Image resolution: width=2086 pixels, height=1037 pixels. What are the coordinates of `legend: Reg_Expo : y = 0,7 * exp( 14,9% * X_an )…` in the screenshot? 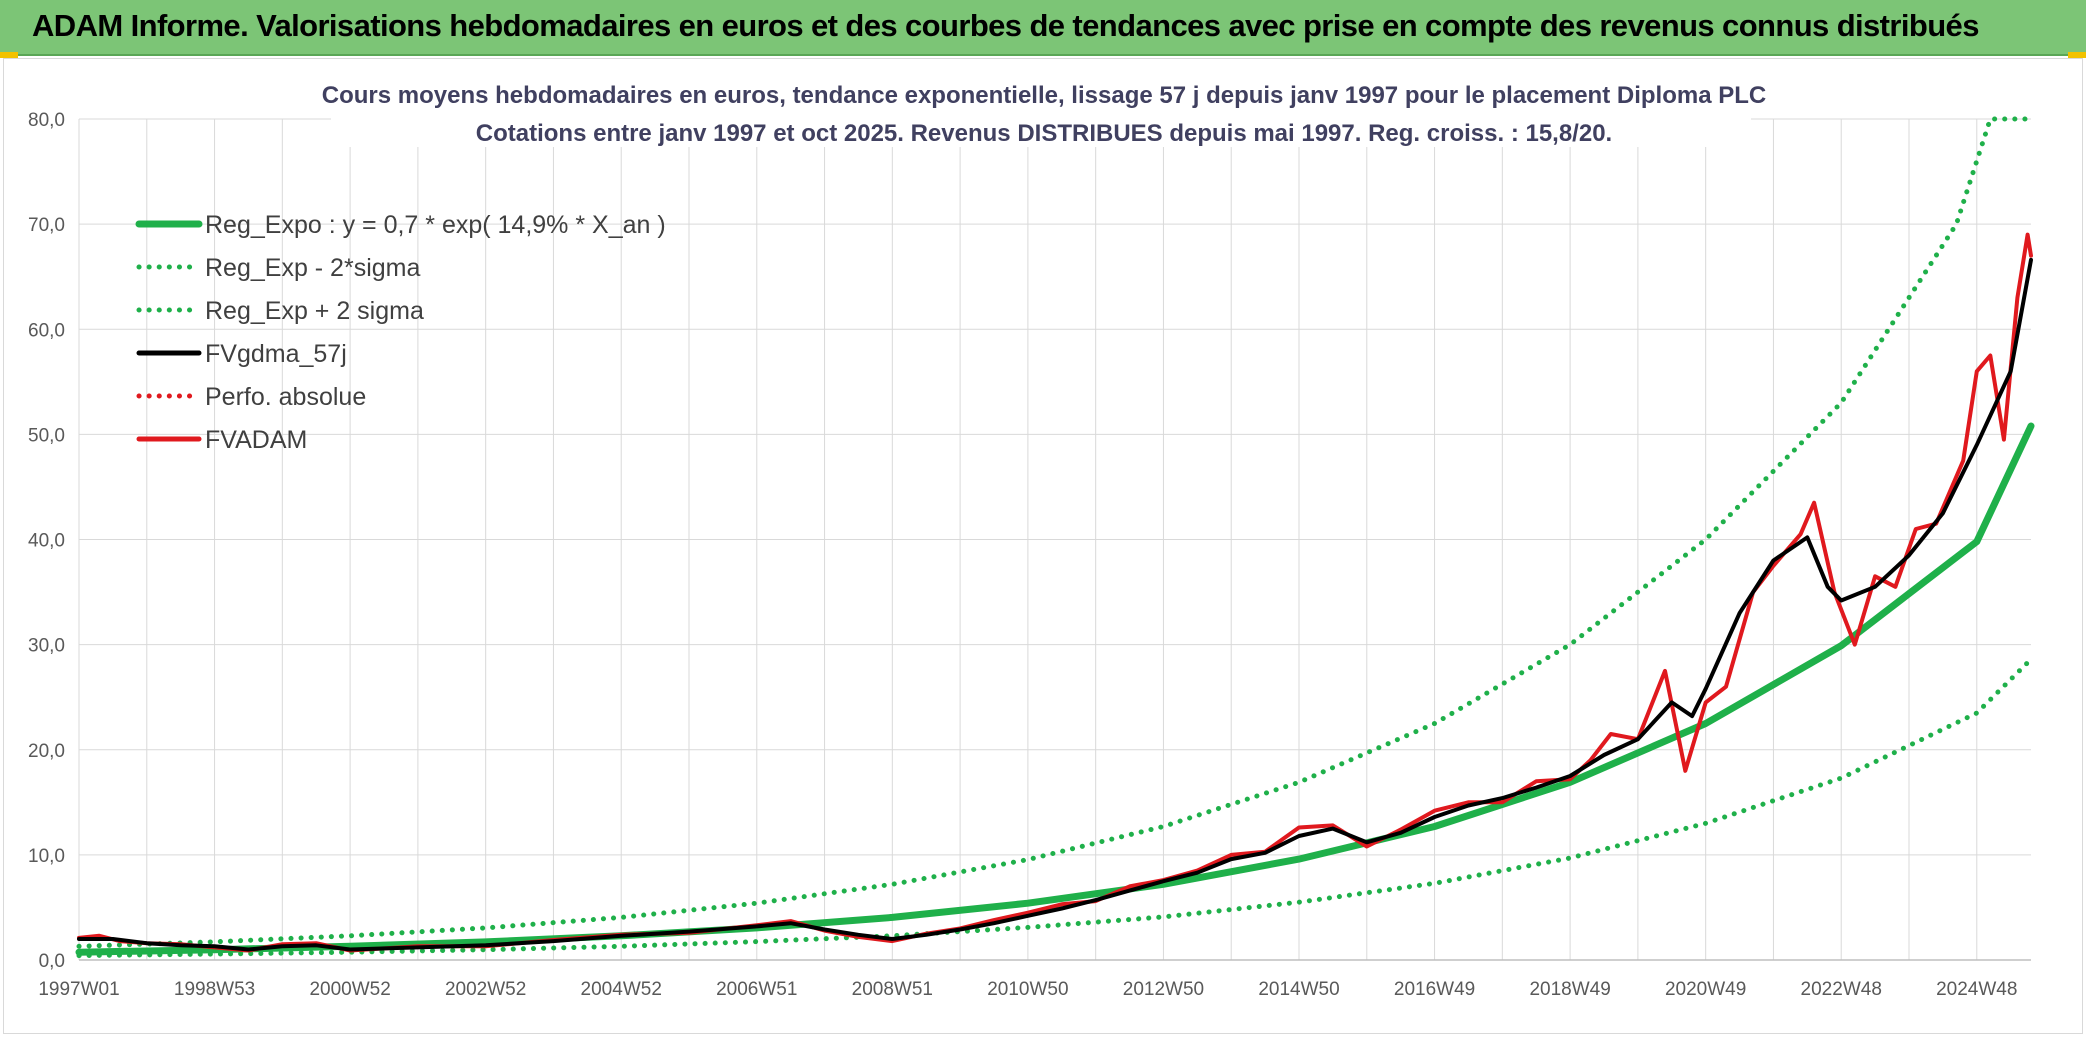 It's located at (400, 332).